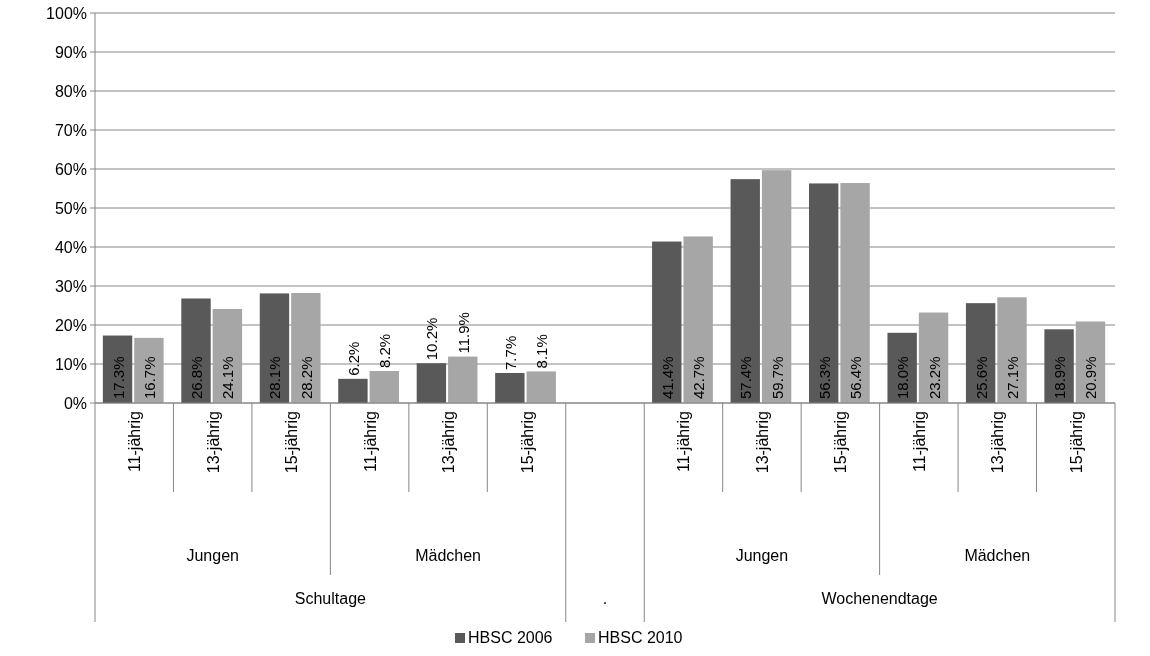 This screenshot has width=1150, height=656. I want to click on y-tick-label: 30%, so click(70, 286).